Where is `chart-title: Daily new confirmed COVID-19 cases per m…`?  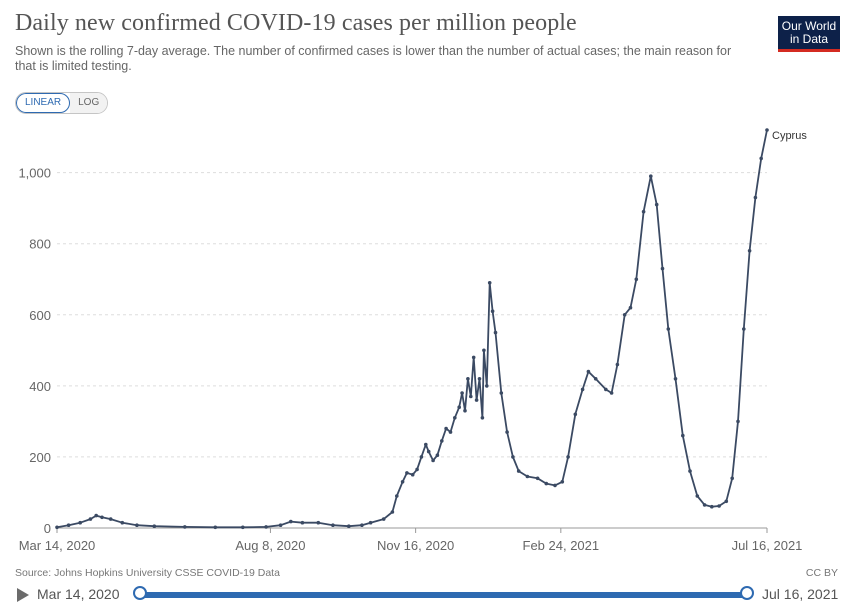
chart-title: Daily new confirmed COVID-19 cases per m… is located at coordinates (296, 23).